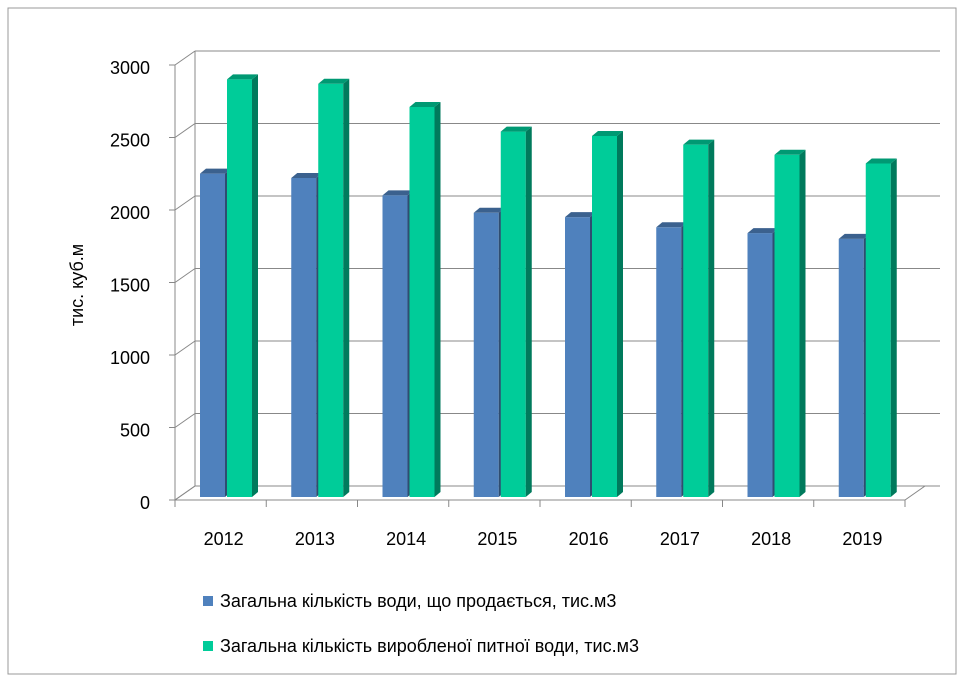 Image resolution: width=958 pixels, height=675 pixels. Describe the element at coordinates (771, 539) in the screenshot. I see `x-tick-label: 2018` at that location.